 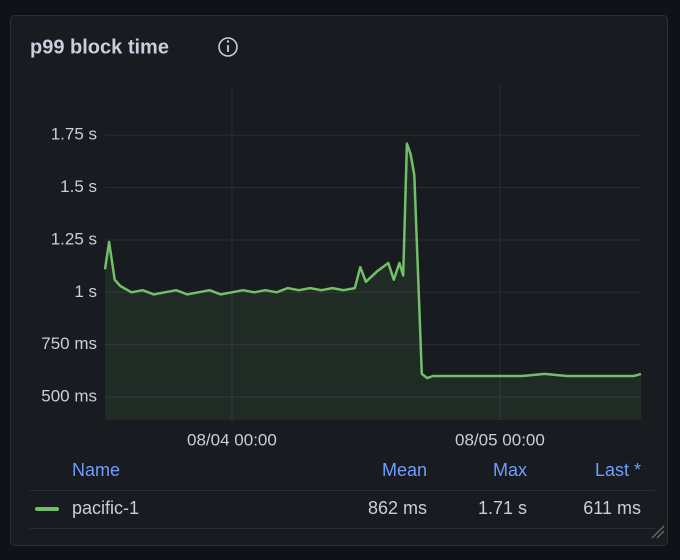 What do you see at coordinates (338, 508) in the screenshot?
I see `legend-row: pacific-1 862 ms 1.71 s 611 ms` at bounding box center [338, 508].